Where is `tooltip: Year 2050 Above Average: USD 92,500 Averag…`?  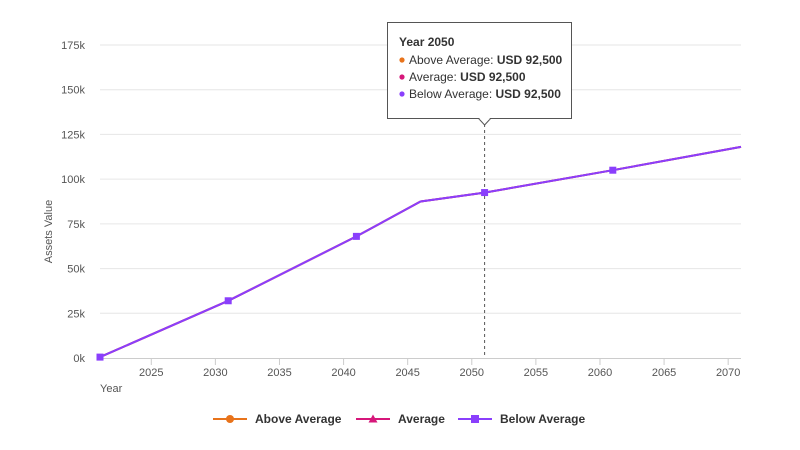
tooltip: Year 2050 Above Average: USD 92,500 Averag… is located at coordinates (479, 74).